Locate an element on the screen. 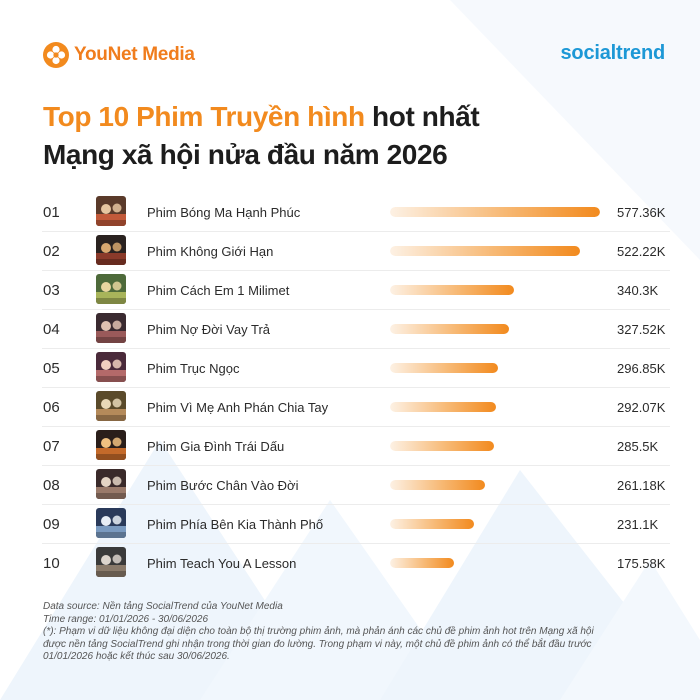 The image size is (700, 700). data-label: 231.1K is located at coordinates (638, 524).